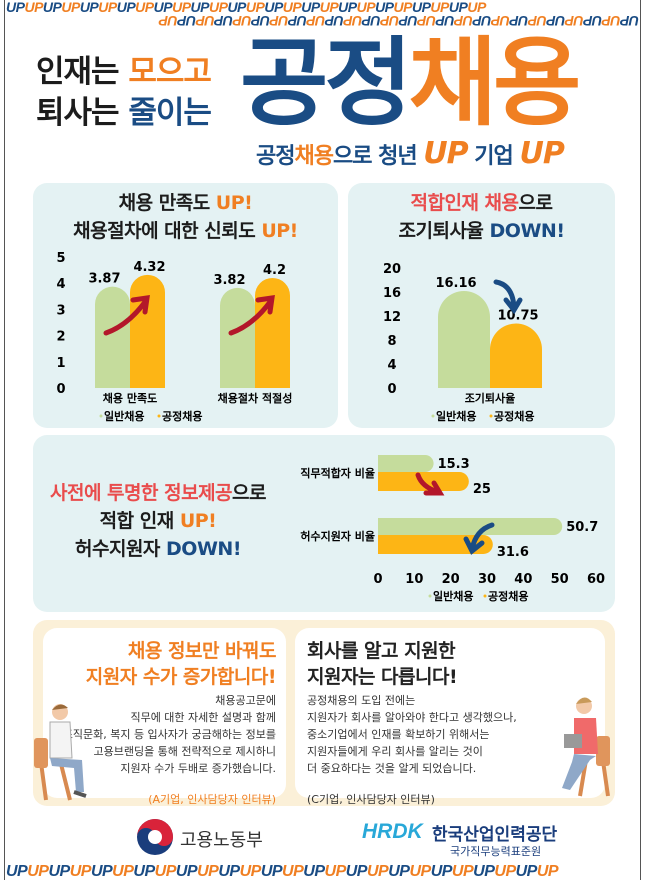 This screenshot has height=880, width=645. Describe the element at coordinates (184, 751) in the screenshot. I see `quote-line: 고용브랜딩을 통해 전략적으로 제시하니` at that location.